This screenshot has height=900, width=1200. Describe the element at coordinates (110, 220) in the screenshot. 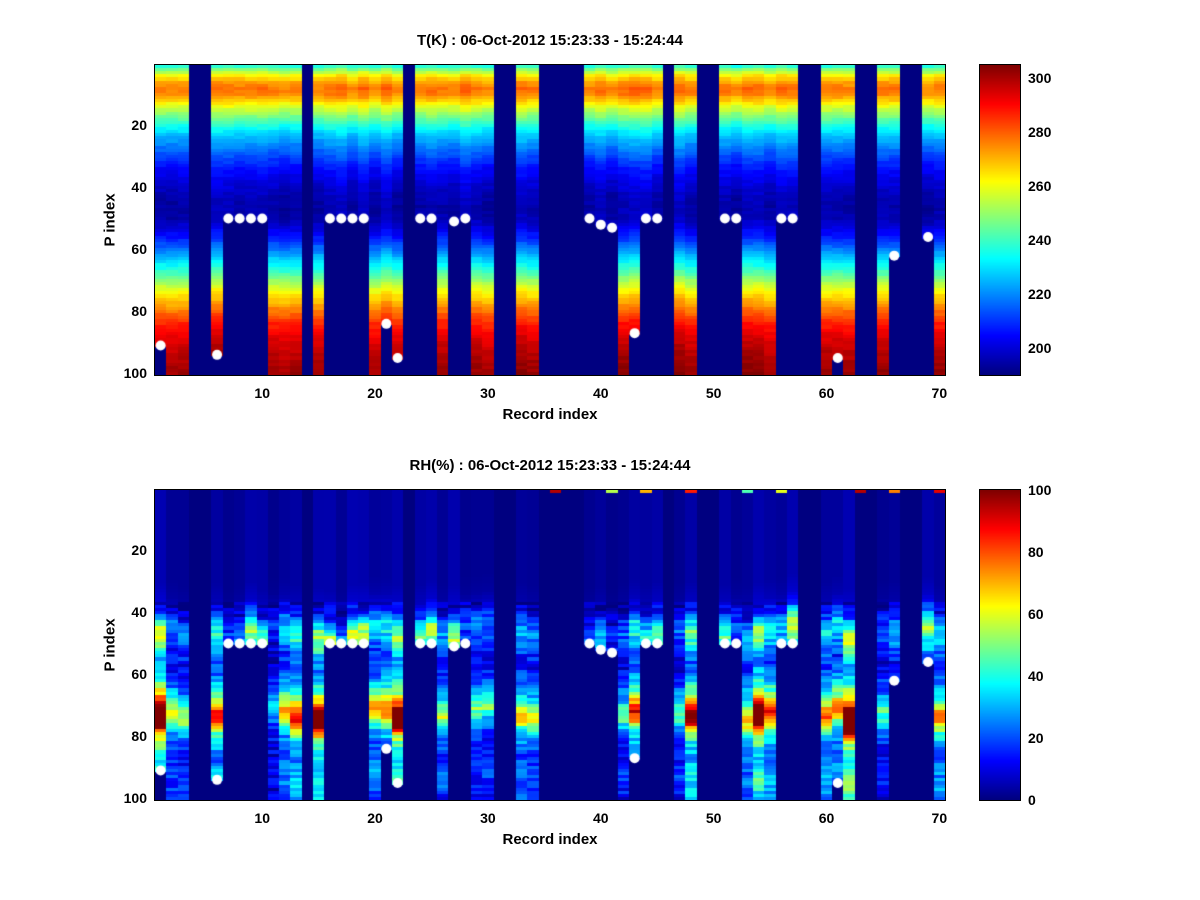

I see `temperature-y-axis-label: P index` at that location.